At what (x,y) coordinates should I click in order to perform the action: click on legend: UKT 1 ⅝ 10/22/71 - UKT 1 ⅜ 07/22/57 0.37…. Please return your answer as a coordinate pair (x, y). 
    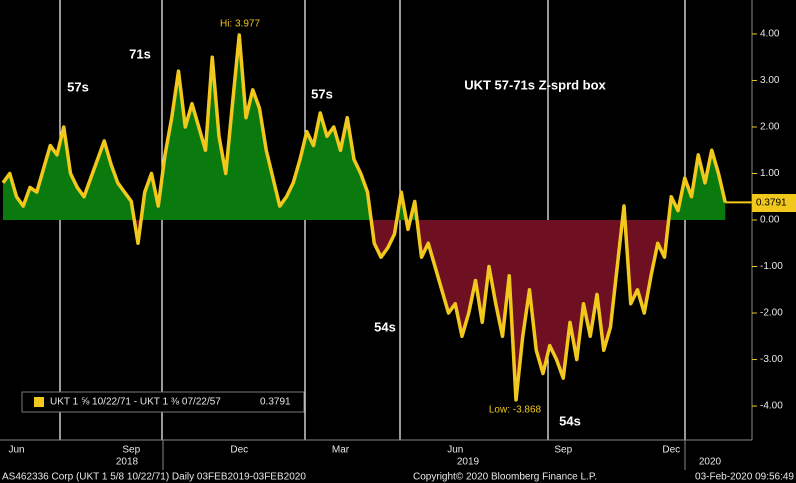
    Looking at the image, I should click on (163, 402).